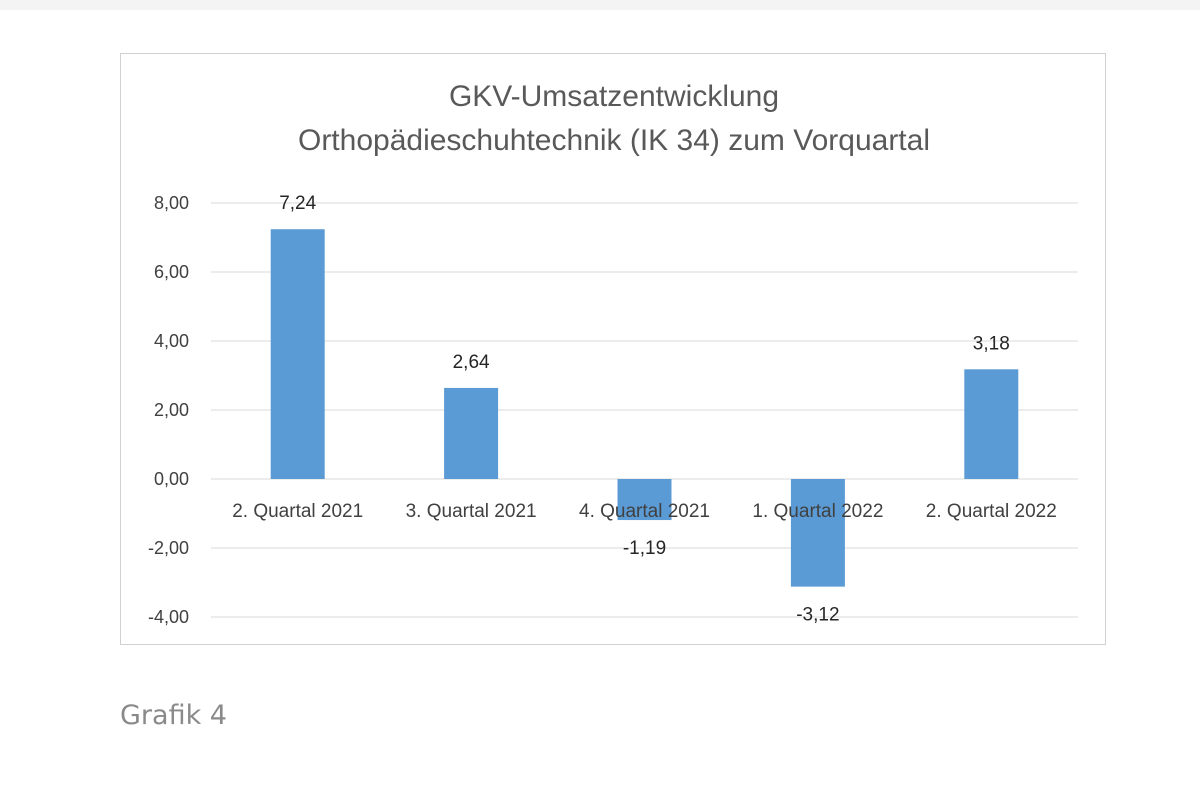 The width and height of the screenshot is (1200, 800). Describe the element at coordinates (297, 203) in the screenshot. I see `data-label: 7,24` at that location.